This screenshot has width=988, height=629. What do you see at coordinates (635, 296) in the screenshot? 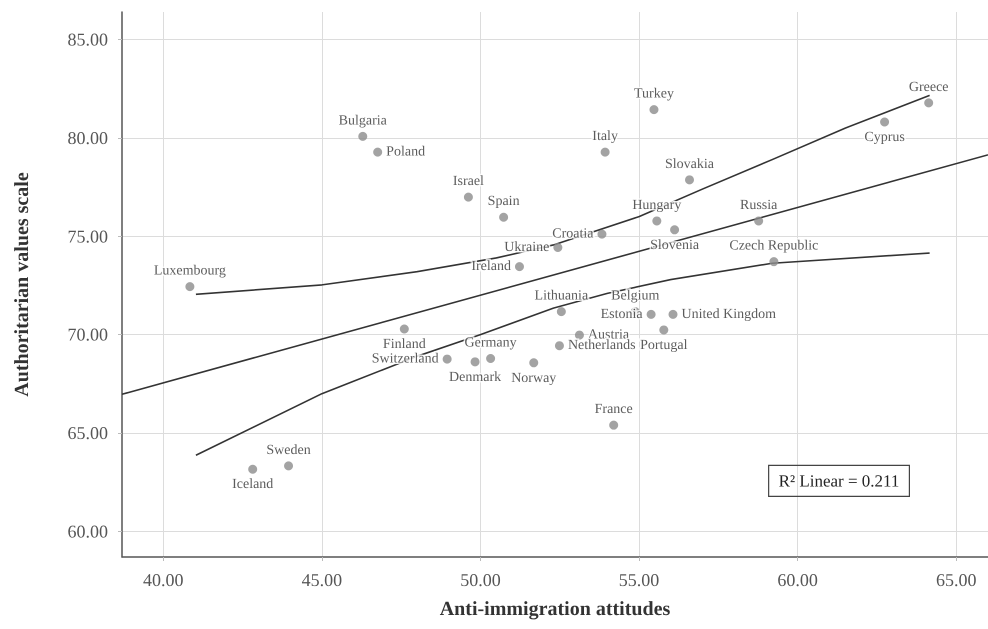
I see `data-label: Belgium` at bounding box center [635, 296].